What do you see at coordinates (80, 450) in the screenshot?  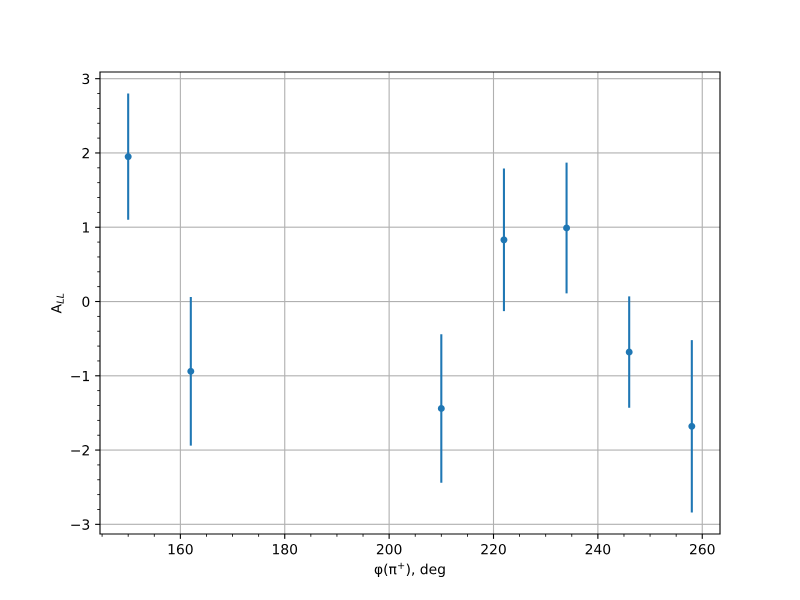 I see `y-tick-label: −2` at bounding box center [80, 450].